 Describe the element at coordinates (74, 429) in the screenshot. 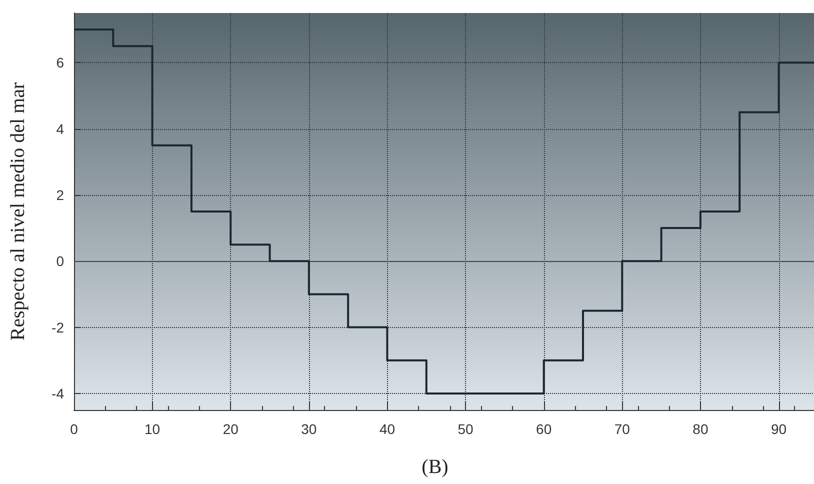

I see `x-tick-label: 0` at that location.